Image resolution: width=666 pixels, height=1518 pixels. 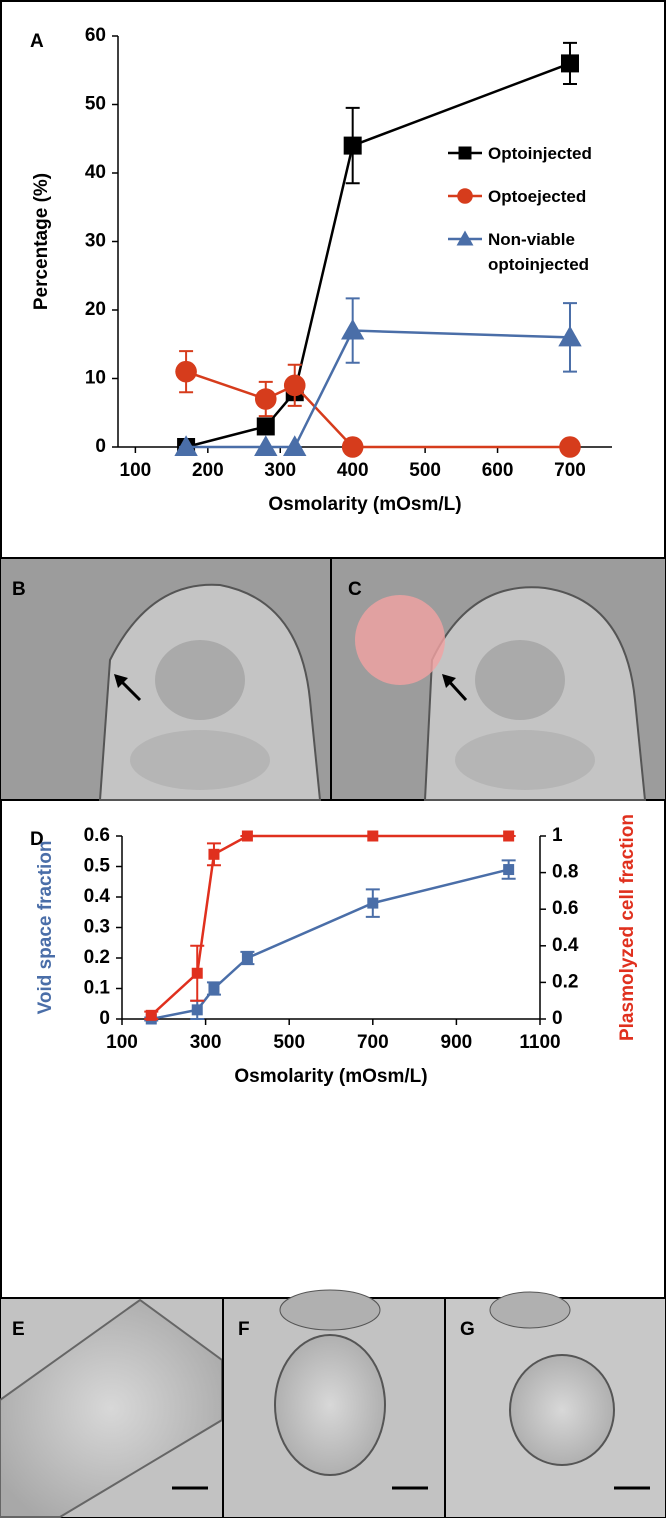 What do you see at coordinates (334, 1403) in the screenshot?
I see `image-f` at bounding box center [334, 1403].